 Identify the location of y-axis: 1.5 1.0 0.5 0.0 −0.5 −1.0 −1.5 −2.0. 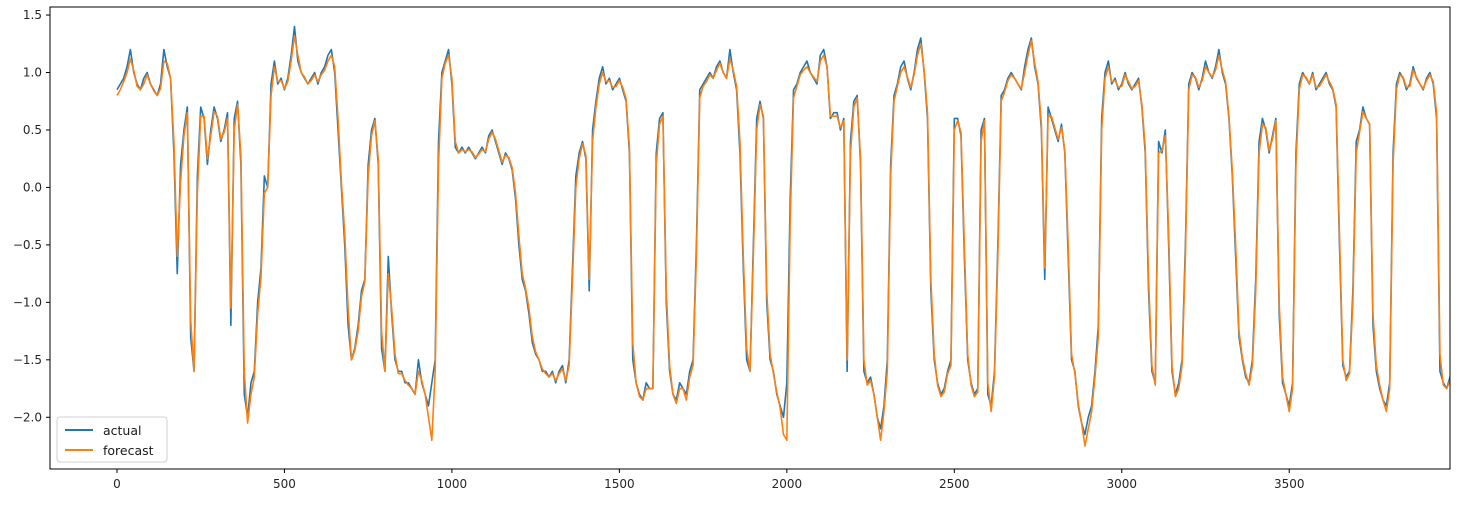
(31, 216).